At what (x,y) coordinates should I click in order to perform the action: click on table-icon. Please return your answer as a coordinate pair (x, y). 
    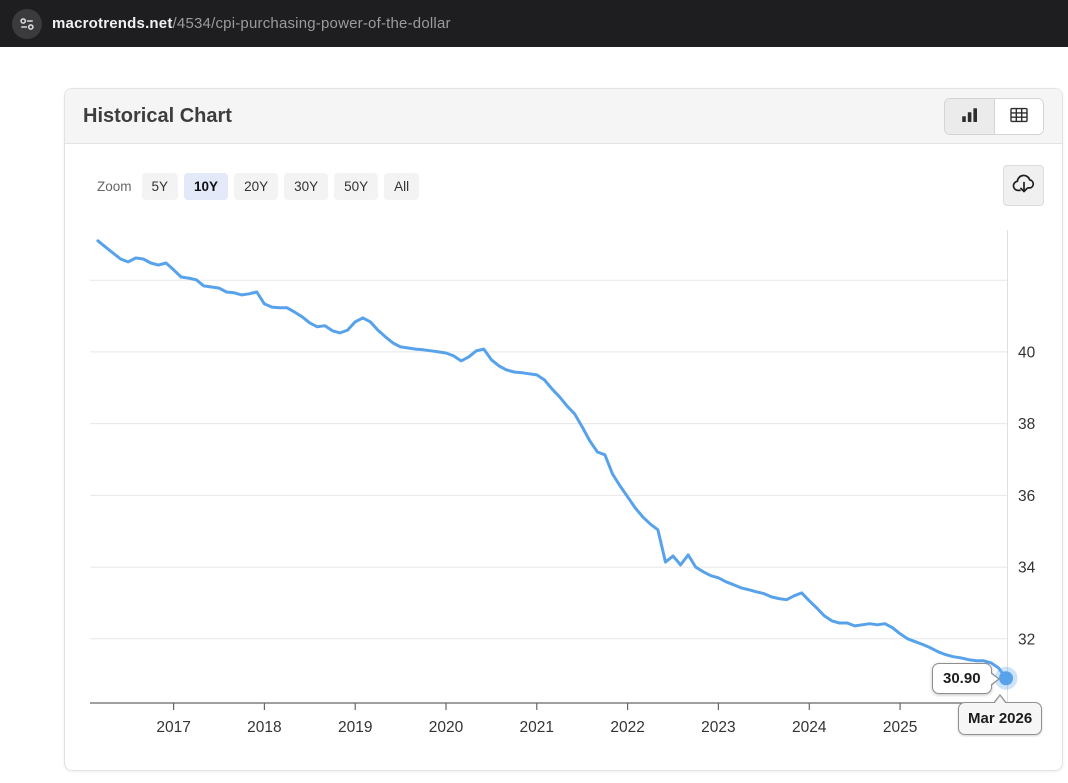
    Looking at the image, I should click on (1019, 116).